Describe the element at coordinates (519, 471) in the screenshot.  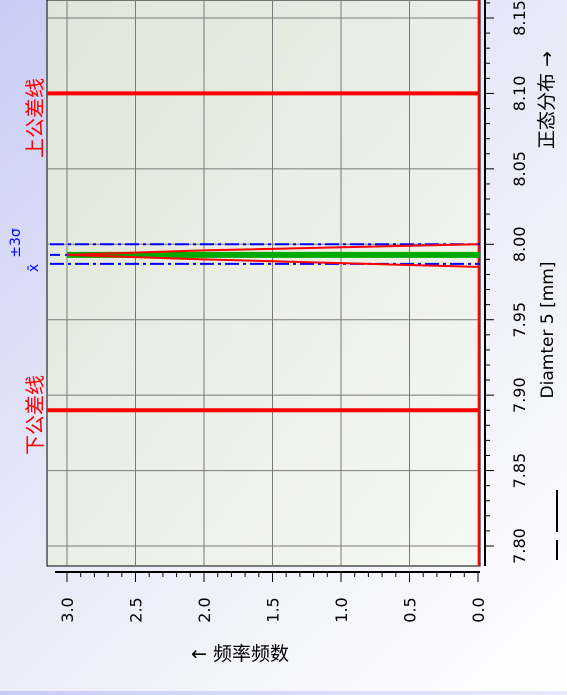
I see `x-tick-label: 7.85` at that location.